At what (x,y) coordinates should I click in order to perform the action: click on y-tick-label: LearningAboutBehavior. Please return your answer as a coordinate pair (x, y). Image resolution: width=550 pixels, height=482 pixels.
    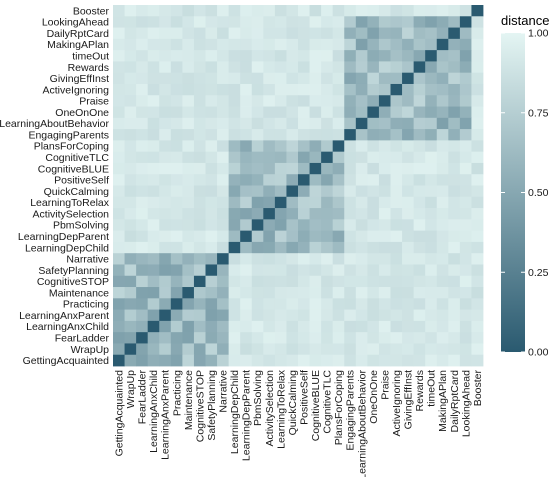
    Looking at the image, I should click on (55, 124).